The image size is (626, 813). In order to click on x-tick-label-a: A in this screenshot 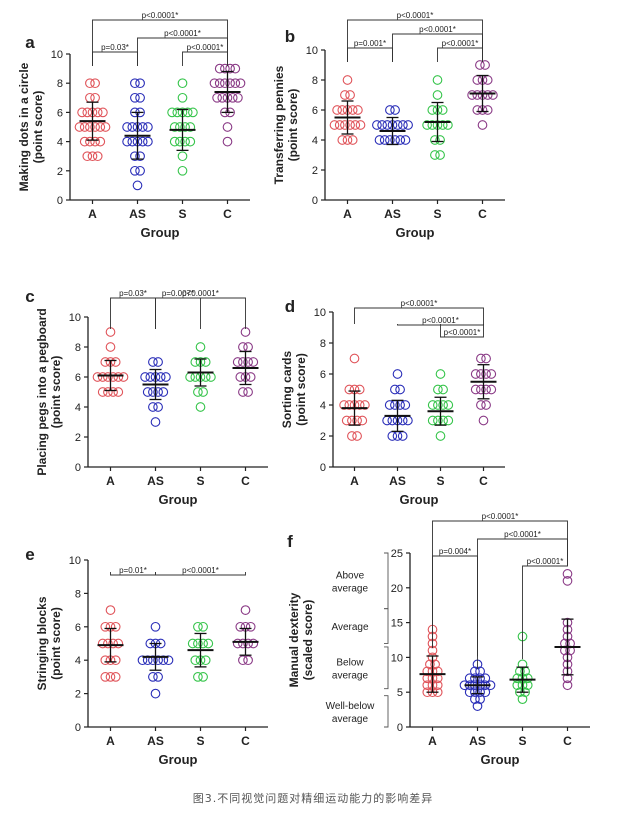, I will do `click(110, 481)`.